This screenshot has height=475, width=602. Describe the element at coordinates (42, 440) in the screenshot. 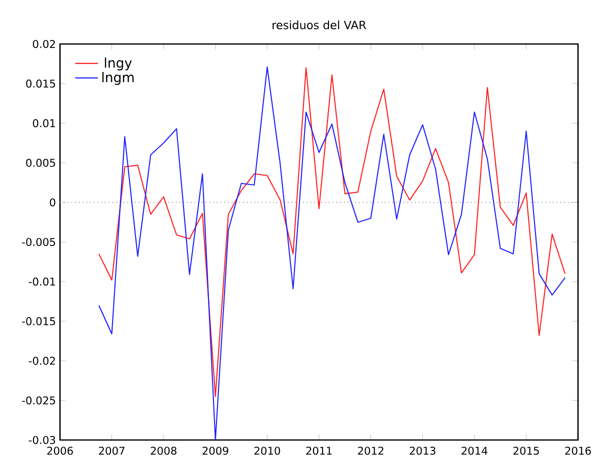

I see `y-tick-label: -0.03` at that location.